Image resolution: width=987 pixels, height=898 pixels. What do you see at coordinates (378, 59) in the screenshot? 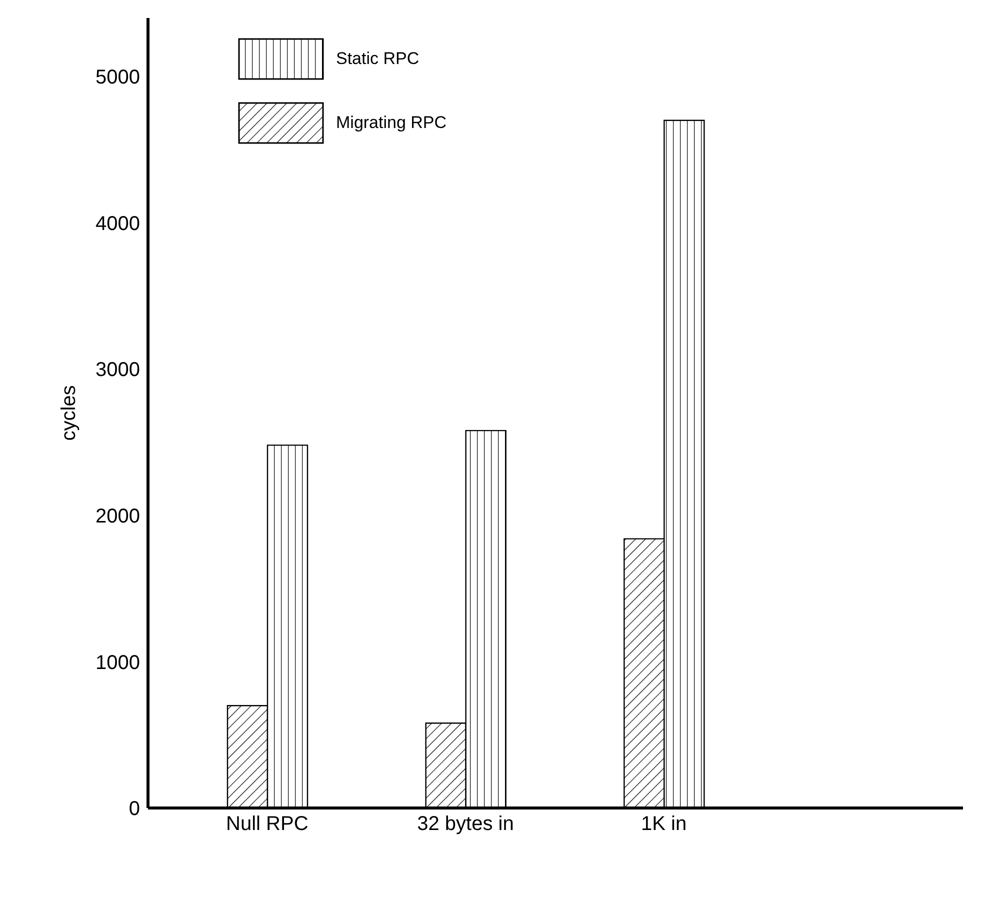
I see `legend-label: Static RPC` at bounding box center [378, 59].